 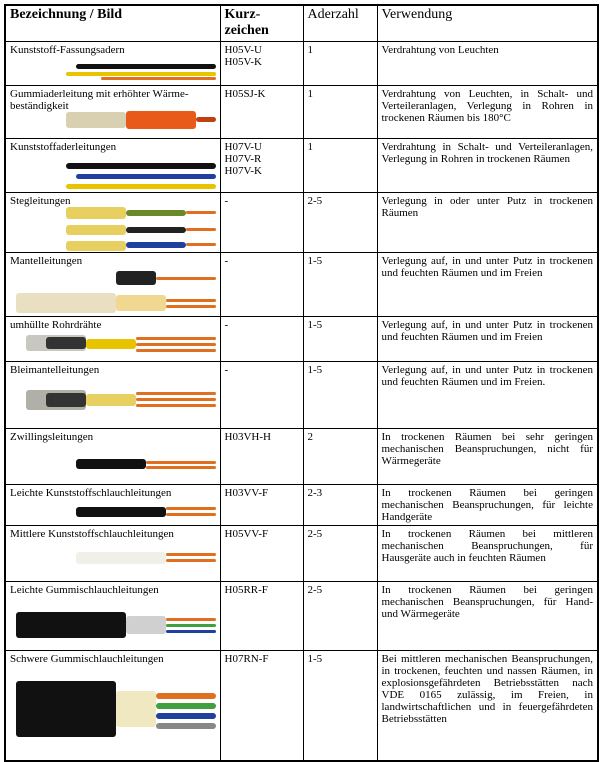 I want to click on header-cell: Kurz- zeichen, so click(x=261, y=23).